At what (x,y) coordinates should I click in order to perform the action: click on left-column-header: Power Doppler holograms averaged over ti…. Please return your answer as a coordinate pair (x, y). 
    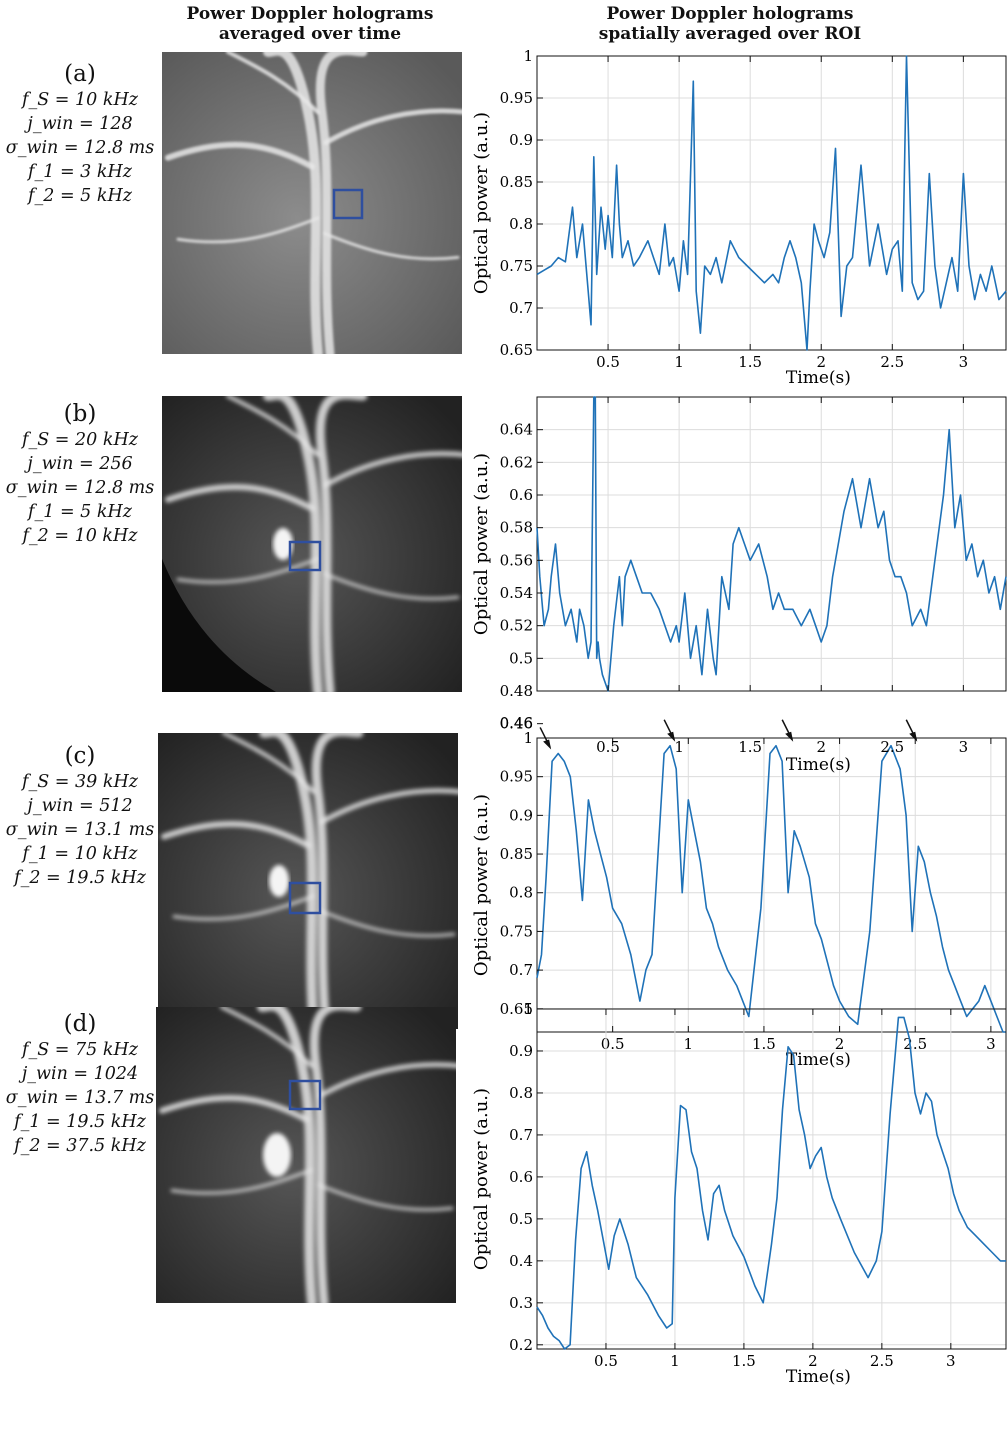
    Looking at the image, I should click on (310, 24).